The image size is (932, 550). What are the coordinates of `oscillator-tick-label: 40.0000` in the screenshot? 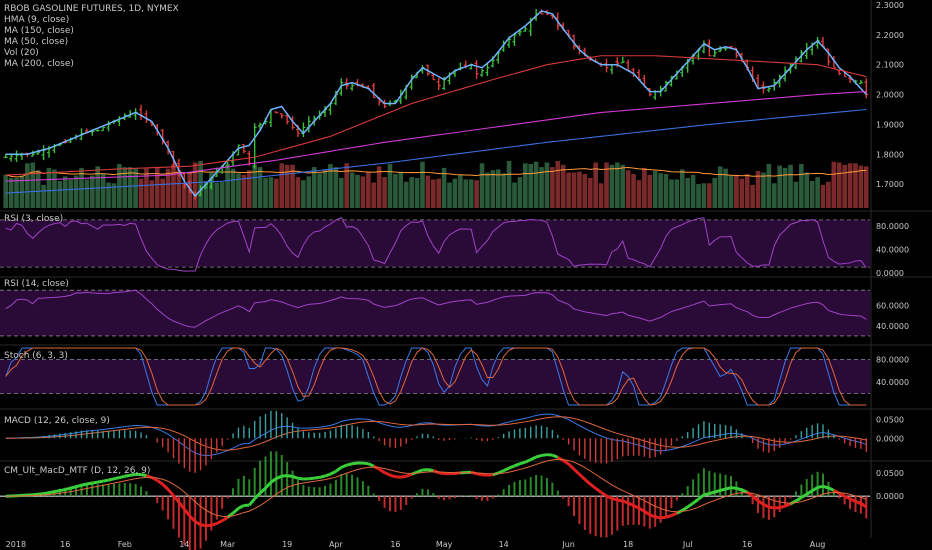 It's located at (892, 382).